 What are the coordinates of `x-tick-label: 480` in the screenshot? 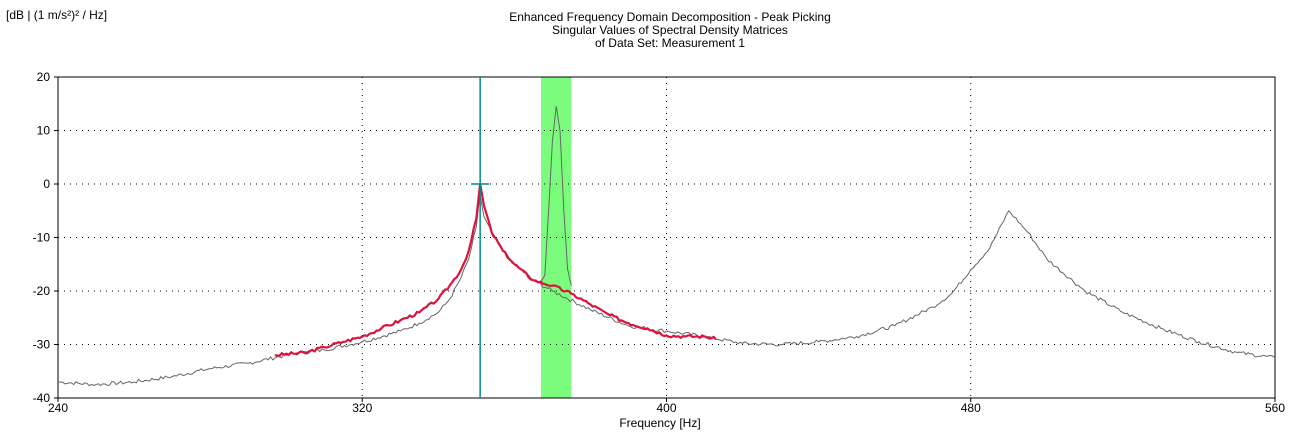 It's located at (971, 408).